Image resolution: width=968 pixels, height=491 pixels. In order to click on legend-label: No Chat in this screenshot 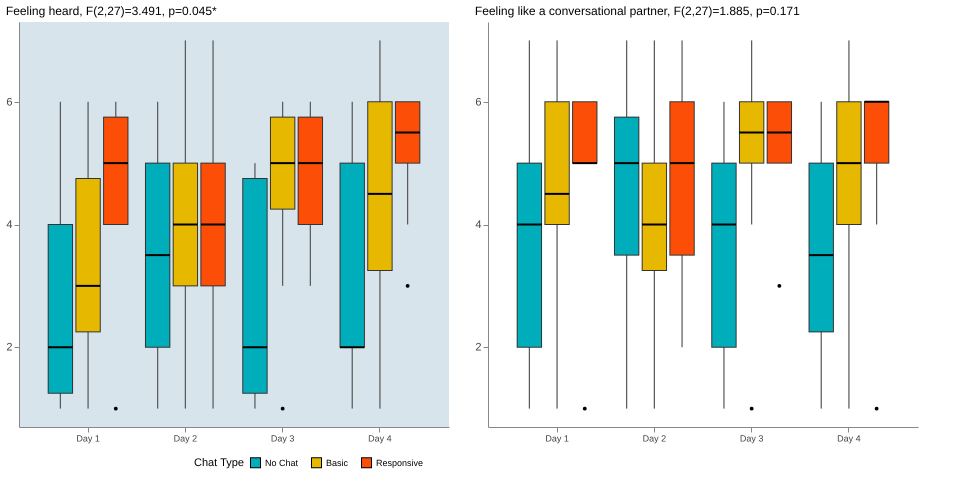, I will do `click(282, 463)`.